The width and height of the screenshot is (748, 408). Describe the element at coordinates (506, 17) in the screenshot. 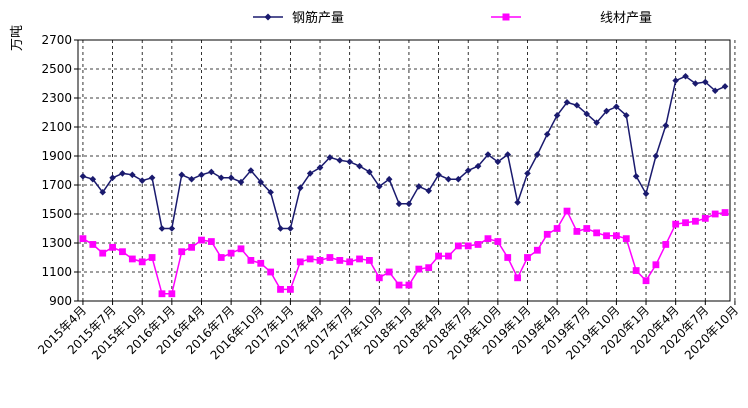

I see `legend-marker-wire` at that location.